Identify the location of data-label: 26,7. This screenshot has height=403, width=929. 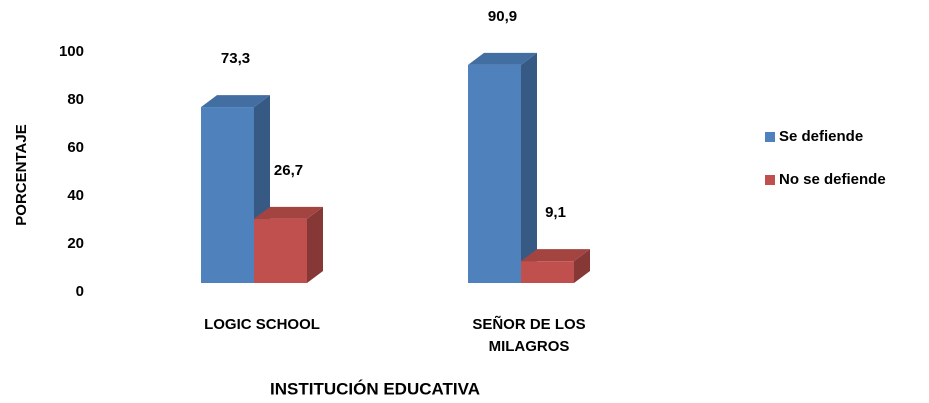
(288, 170).